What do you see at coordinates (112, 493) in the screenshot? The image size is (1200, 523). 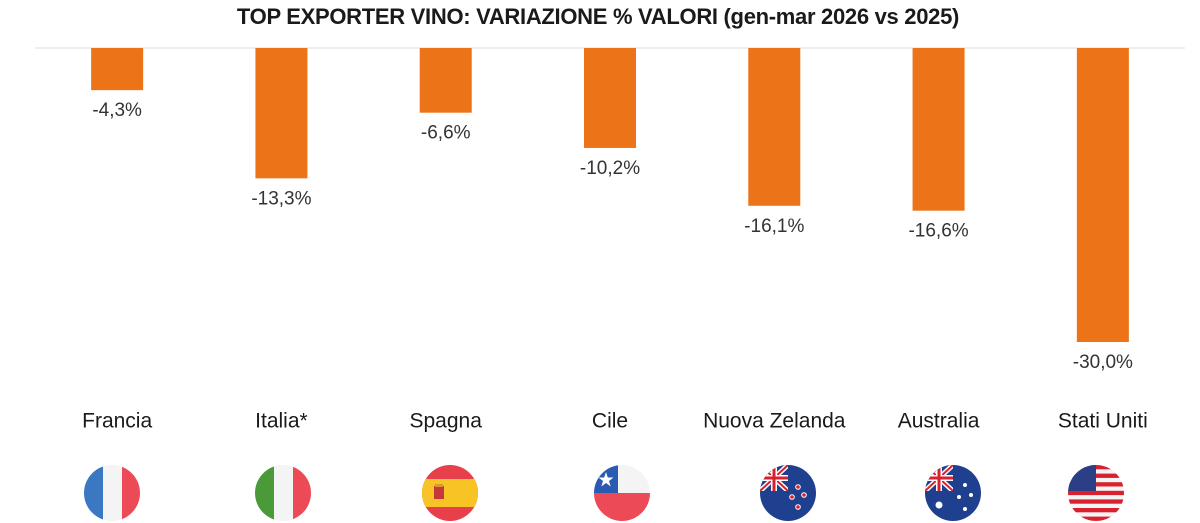 I see `flag-france` at bounding box center [112, 493].